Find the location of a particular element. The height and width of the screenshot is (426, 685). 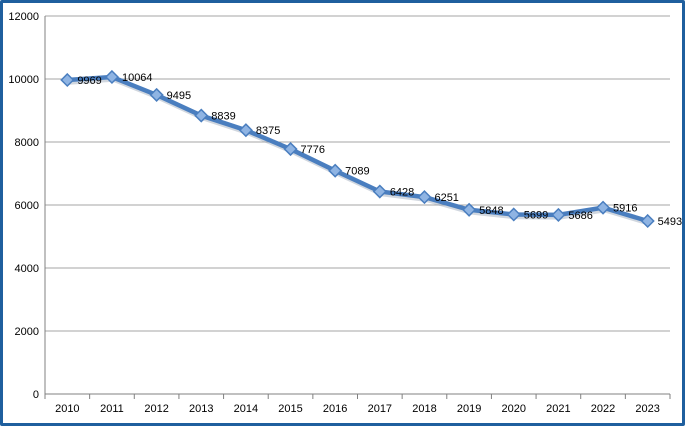

data-point-2020 is located at coordinates (513, 214).